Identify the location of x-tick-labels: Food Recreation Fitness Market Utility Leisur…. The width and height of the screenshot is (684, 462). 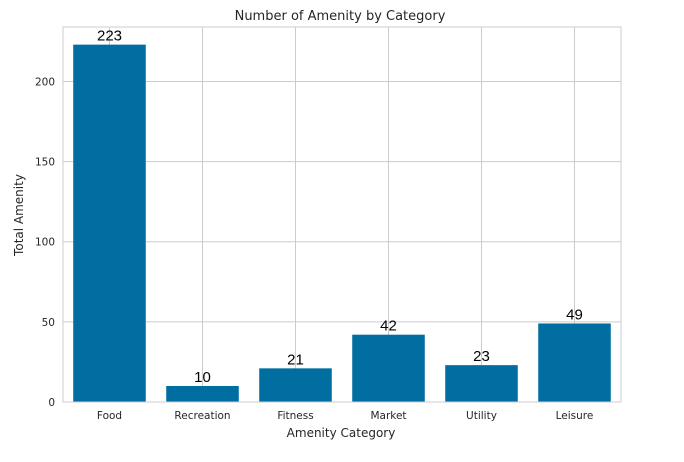
(345, 416).